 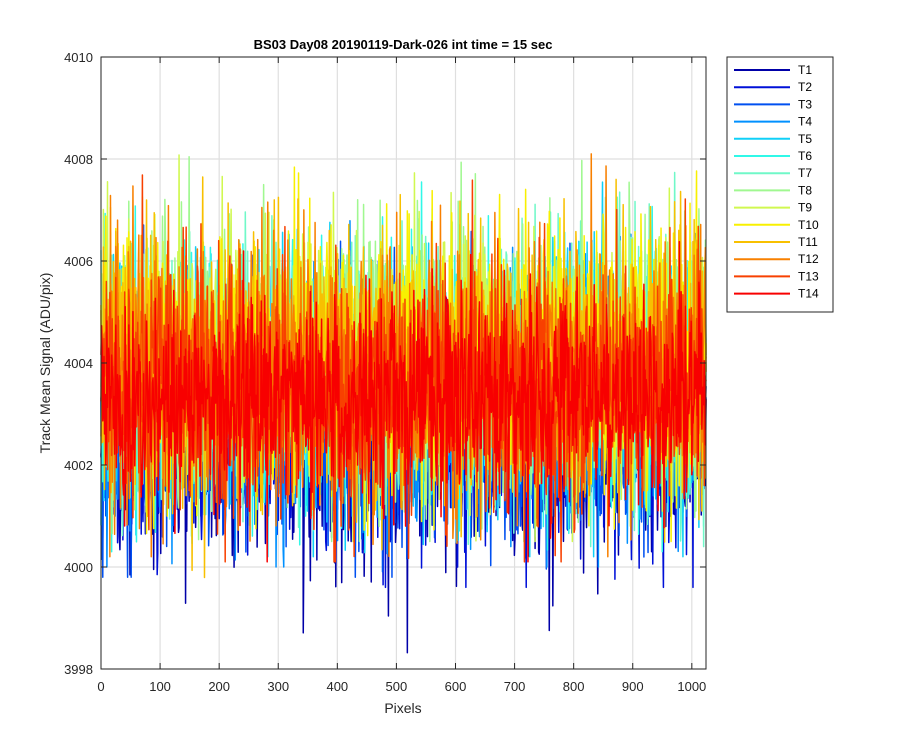 What do you see at coordinates (78, 57) in the screenshot?
I see `y-tick-label: 4010` at bounding box center [78, 57].